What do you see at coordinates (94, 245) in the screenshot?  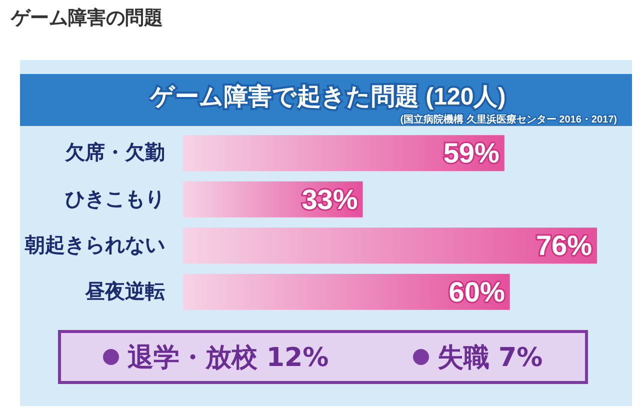 I see `y-tick-label: 朝起きられない` at bounding box center [94, 245].